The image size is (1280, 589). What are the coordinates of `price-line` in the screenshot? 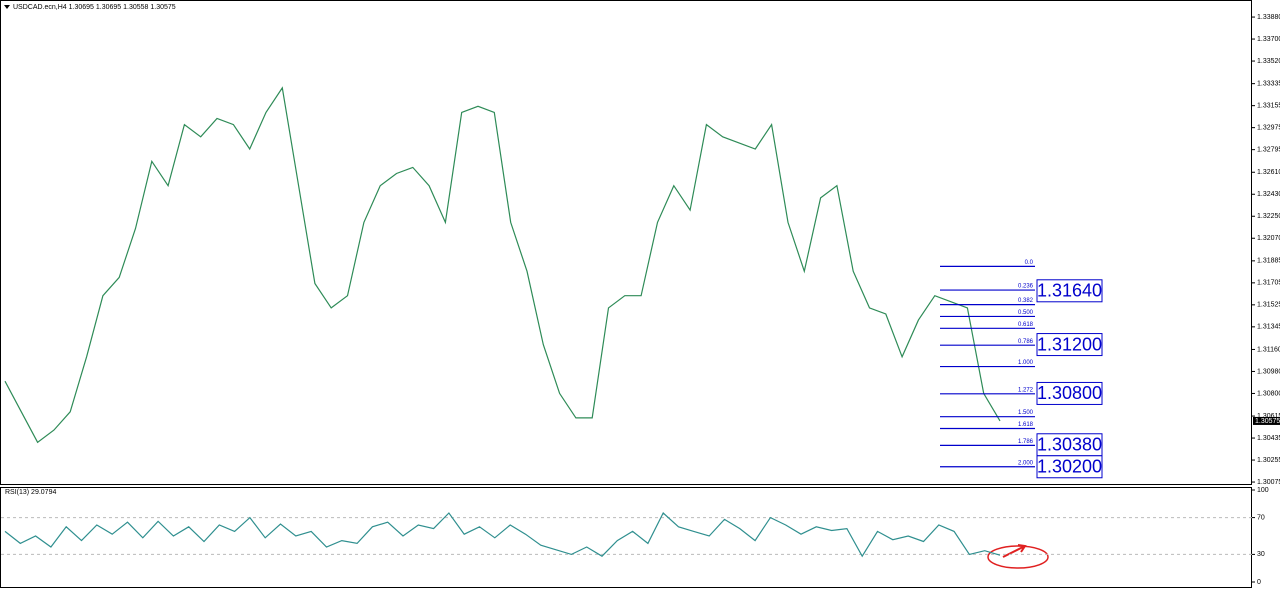 It's located at (502, 535).